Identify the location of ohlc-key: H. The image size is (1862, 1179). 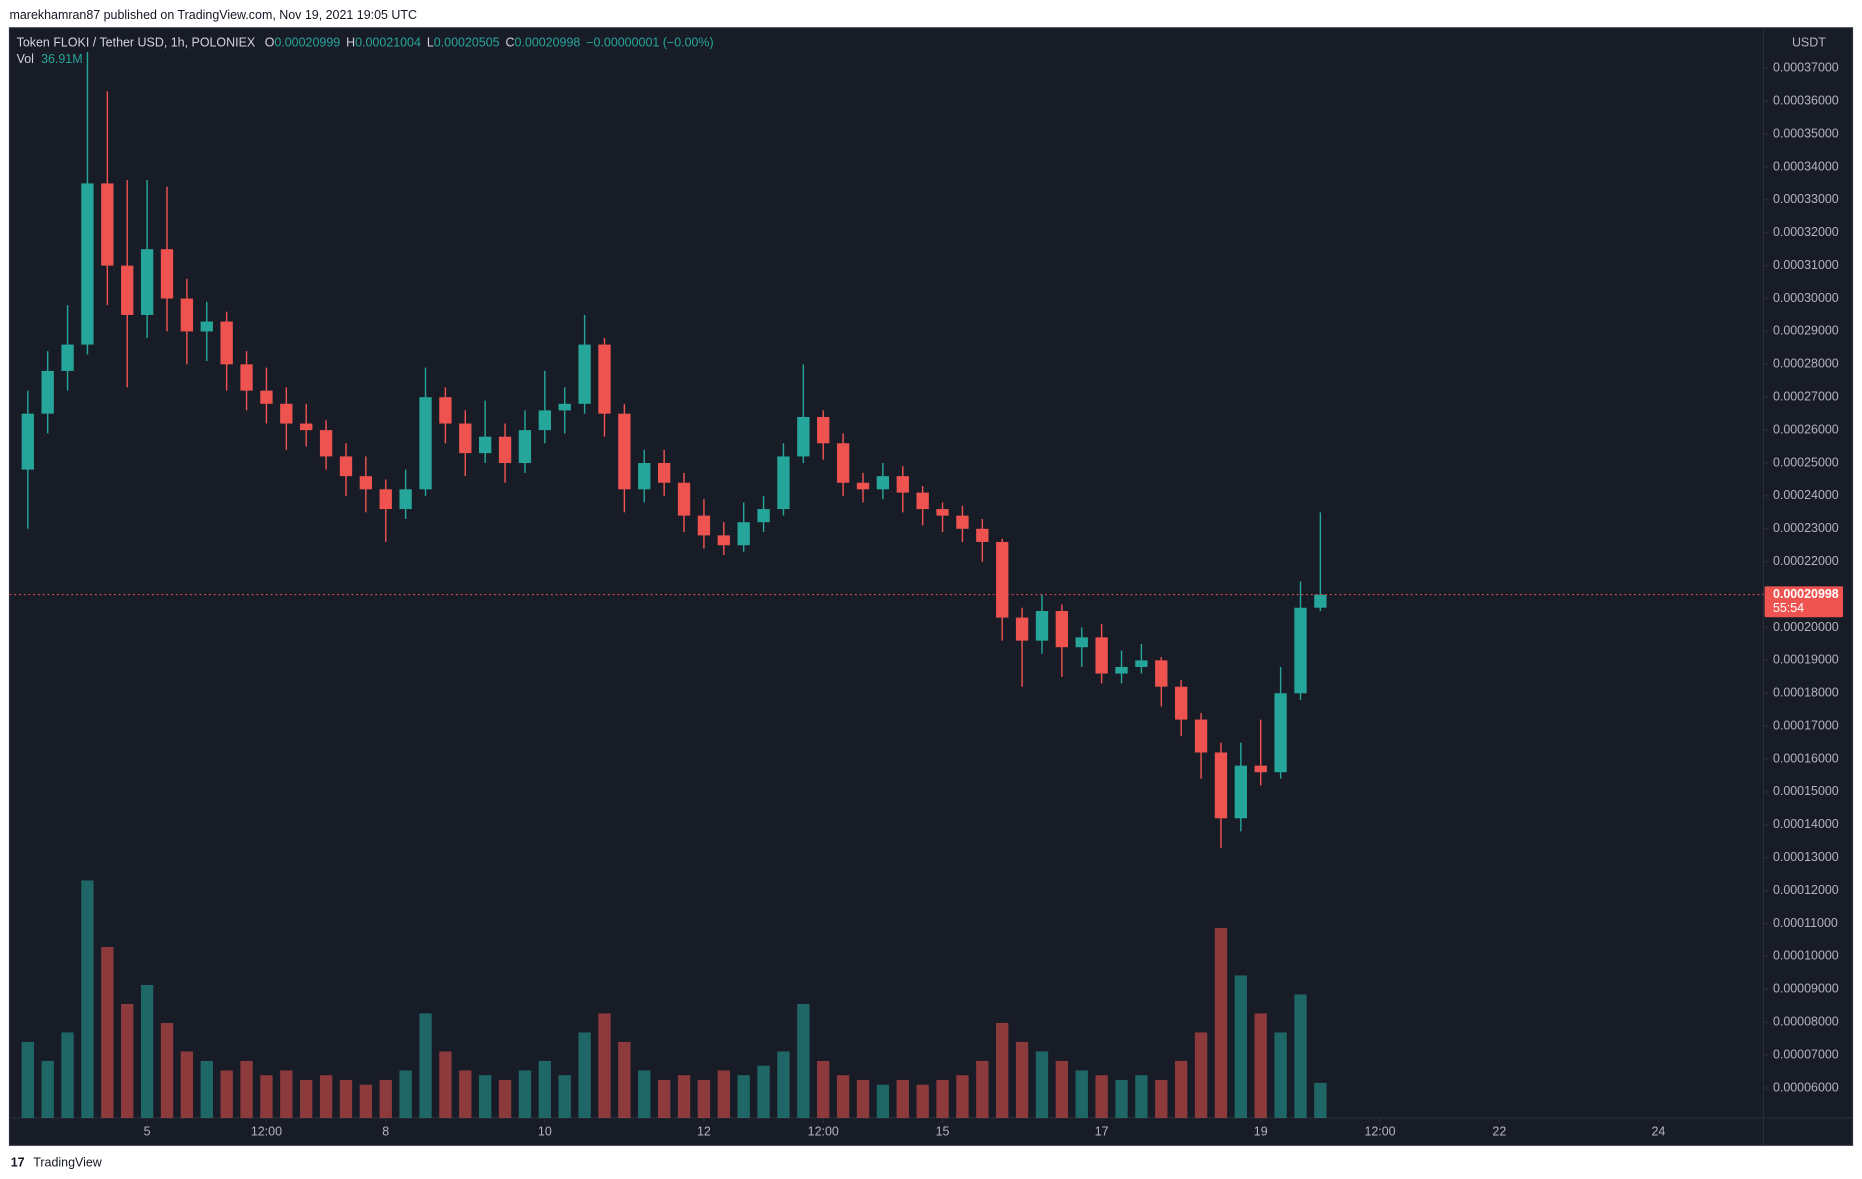
(350, 43).